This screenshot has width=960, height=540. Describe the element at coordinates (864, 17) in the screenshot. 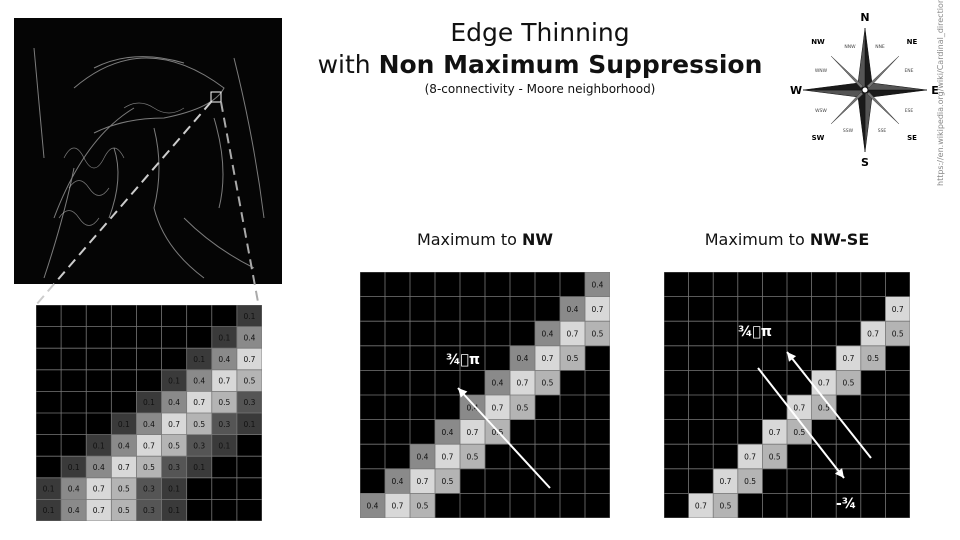

I see `compass-n: N` at that location.